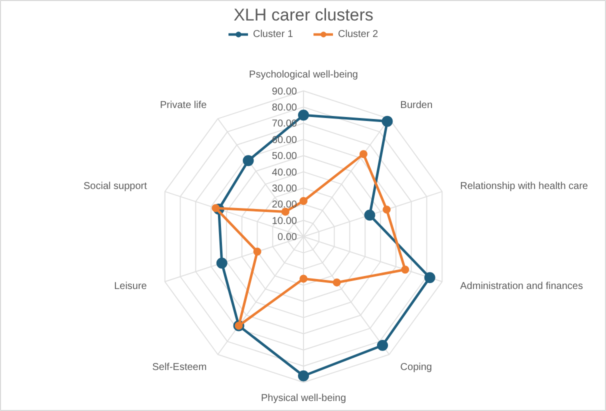  Describe the element at coordinates (416, 106) in the screenshot. I see `spoke-label: Burden` at that location.